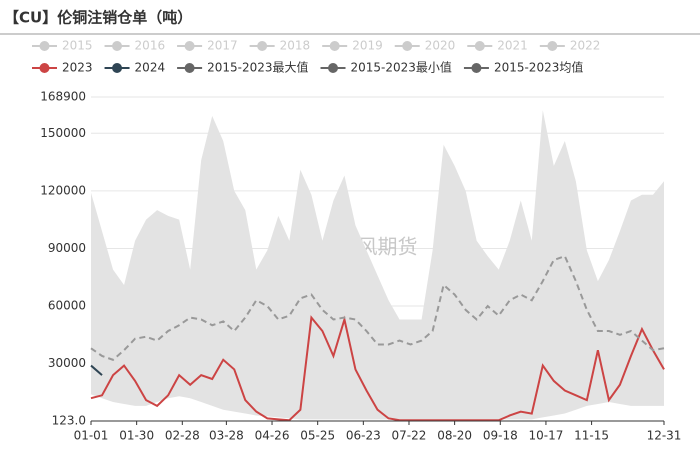 This screenshot has width=700, height=449. I want to click on x-tick-label: 05-25, so click(317, 436).